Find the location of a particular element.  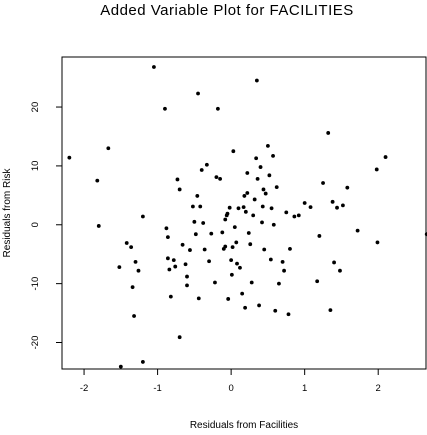

x-tick-label: 1 is located at coordinates (304, 388).